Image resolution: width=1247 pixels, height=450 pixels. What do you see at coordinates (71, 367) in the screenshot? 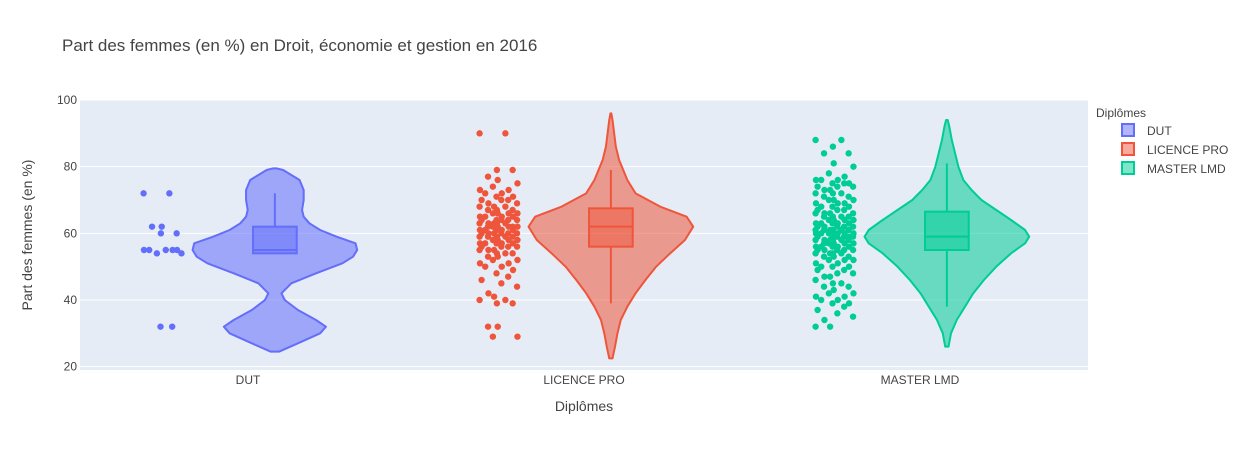
I see `y-tick-label: 20` at bounding box center [71, 367].